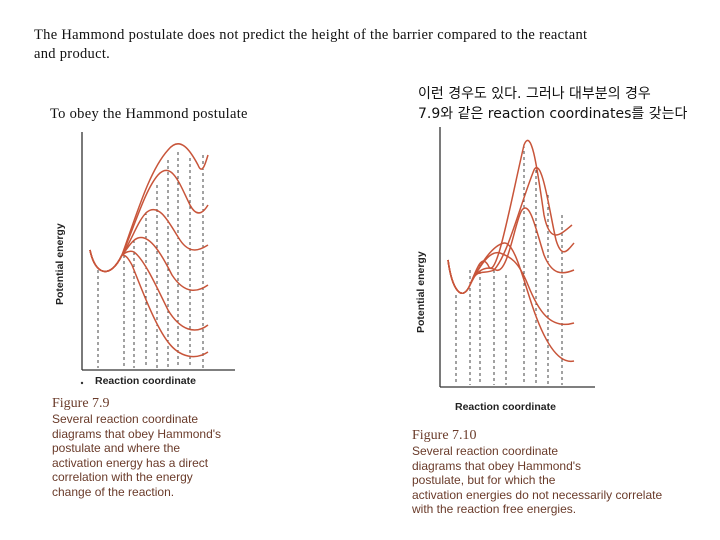 Image resolution: width=720 pixels, height=540 pixels. I want to click on figure-7-10-xlabel: Reaction coordinate, so click(505, 407).